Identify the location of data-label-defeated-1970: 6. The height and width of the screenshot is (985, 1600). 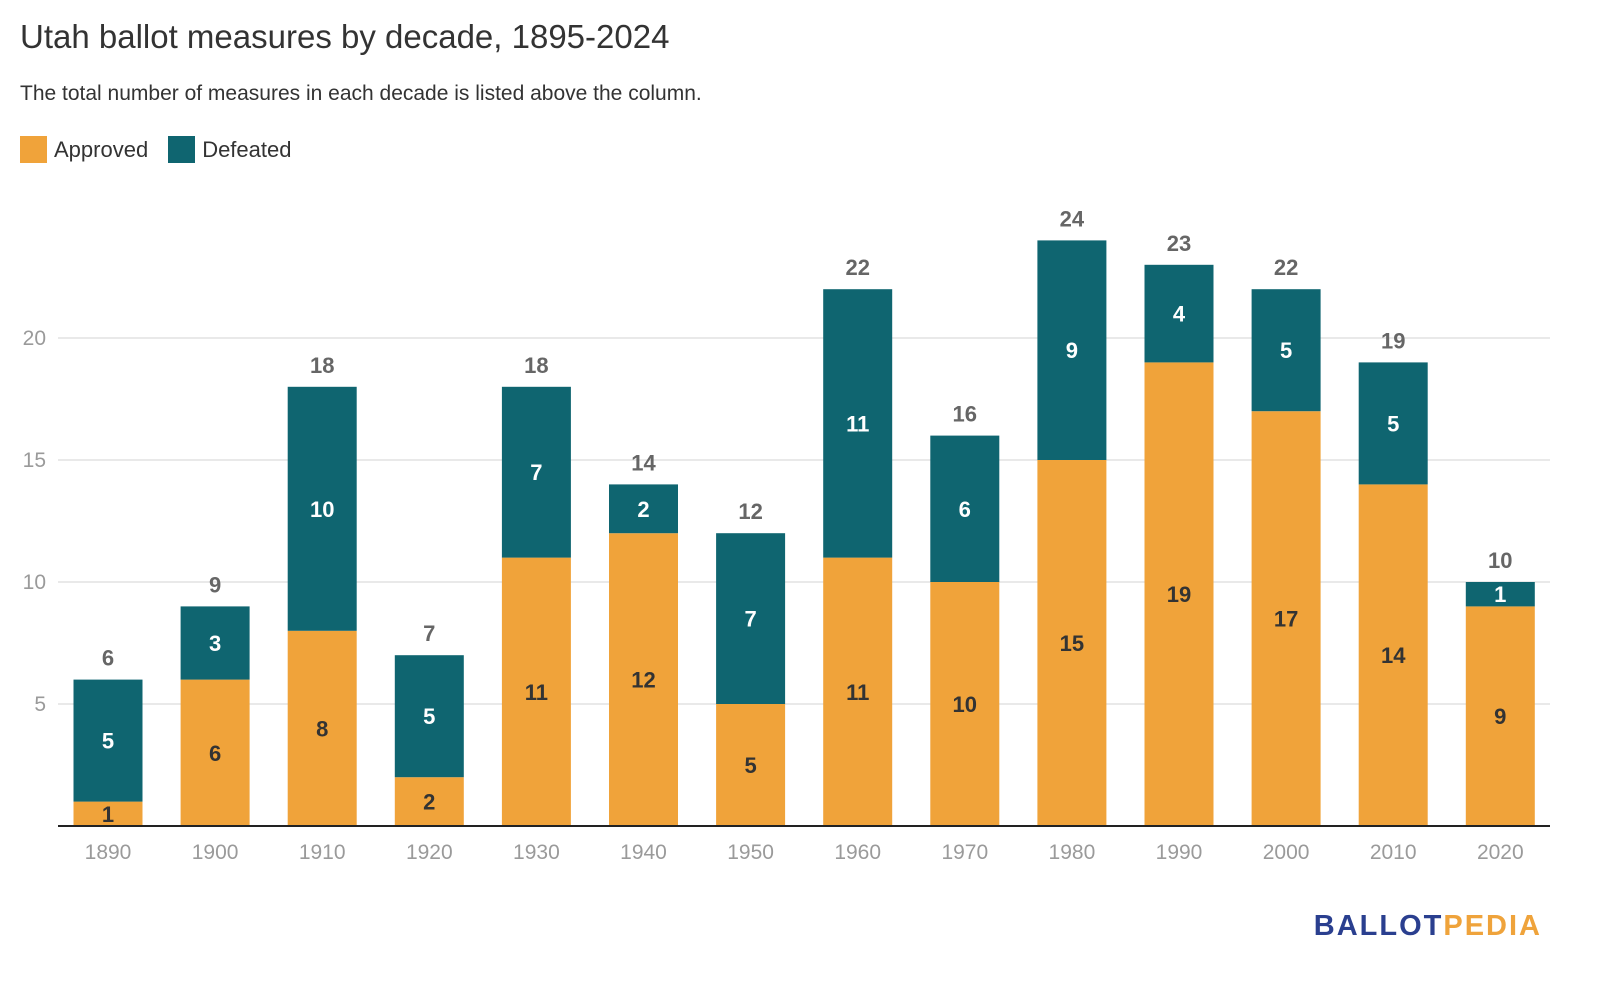
(965, 509).